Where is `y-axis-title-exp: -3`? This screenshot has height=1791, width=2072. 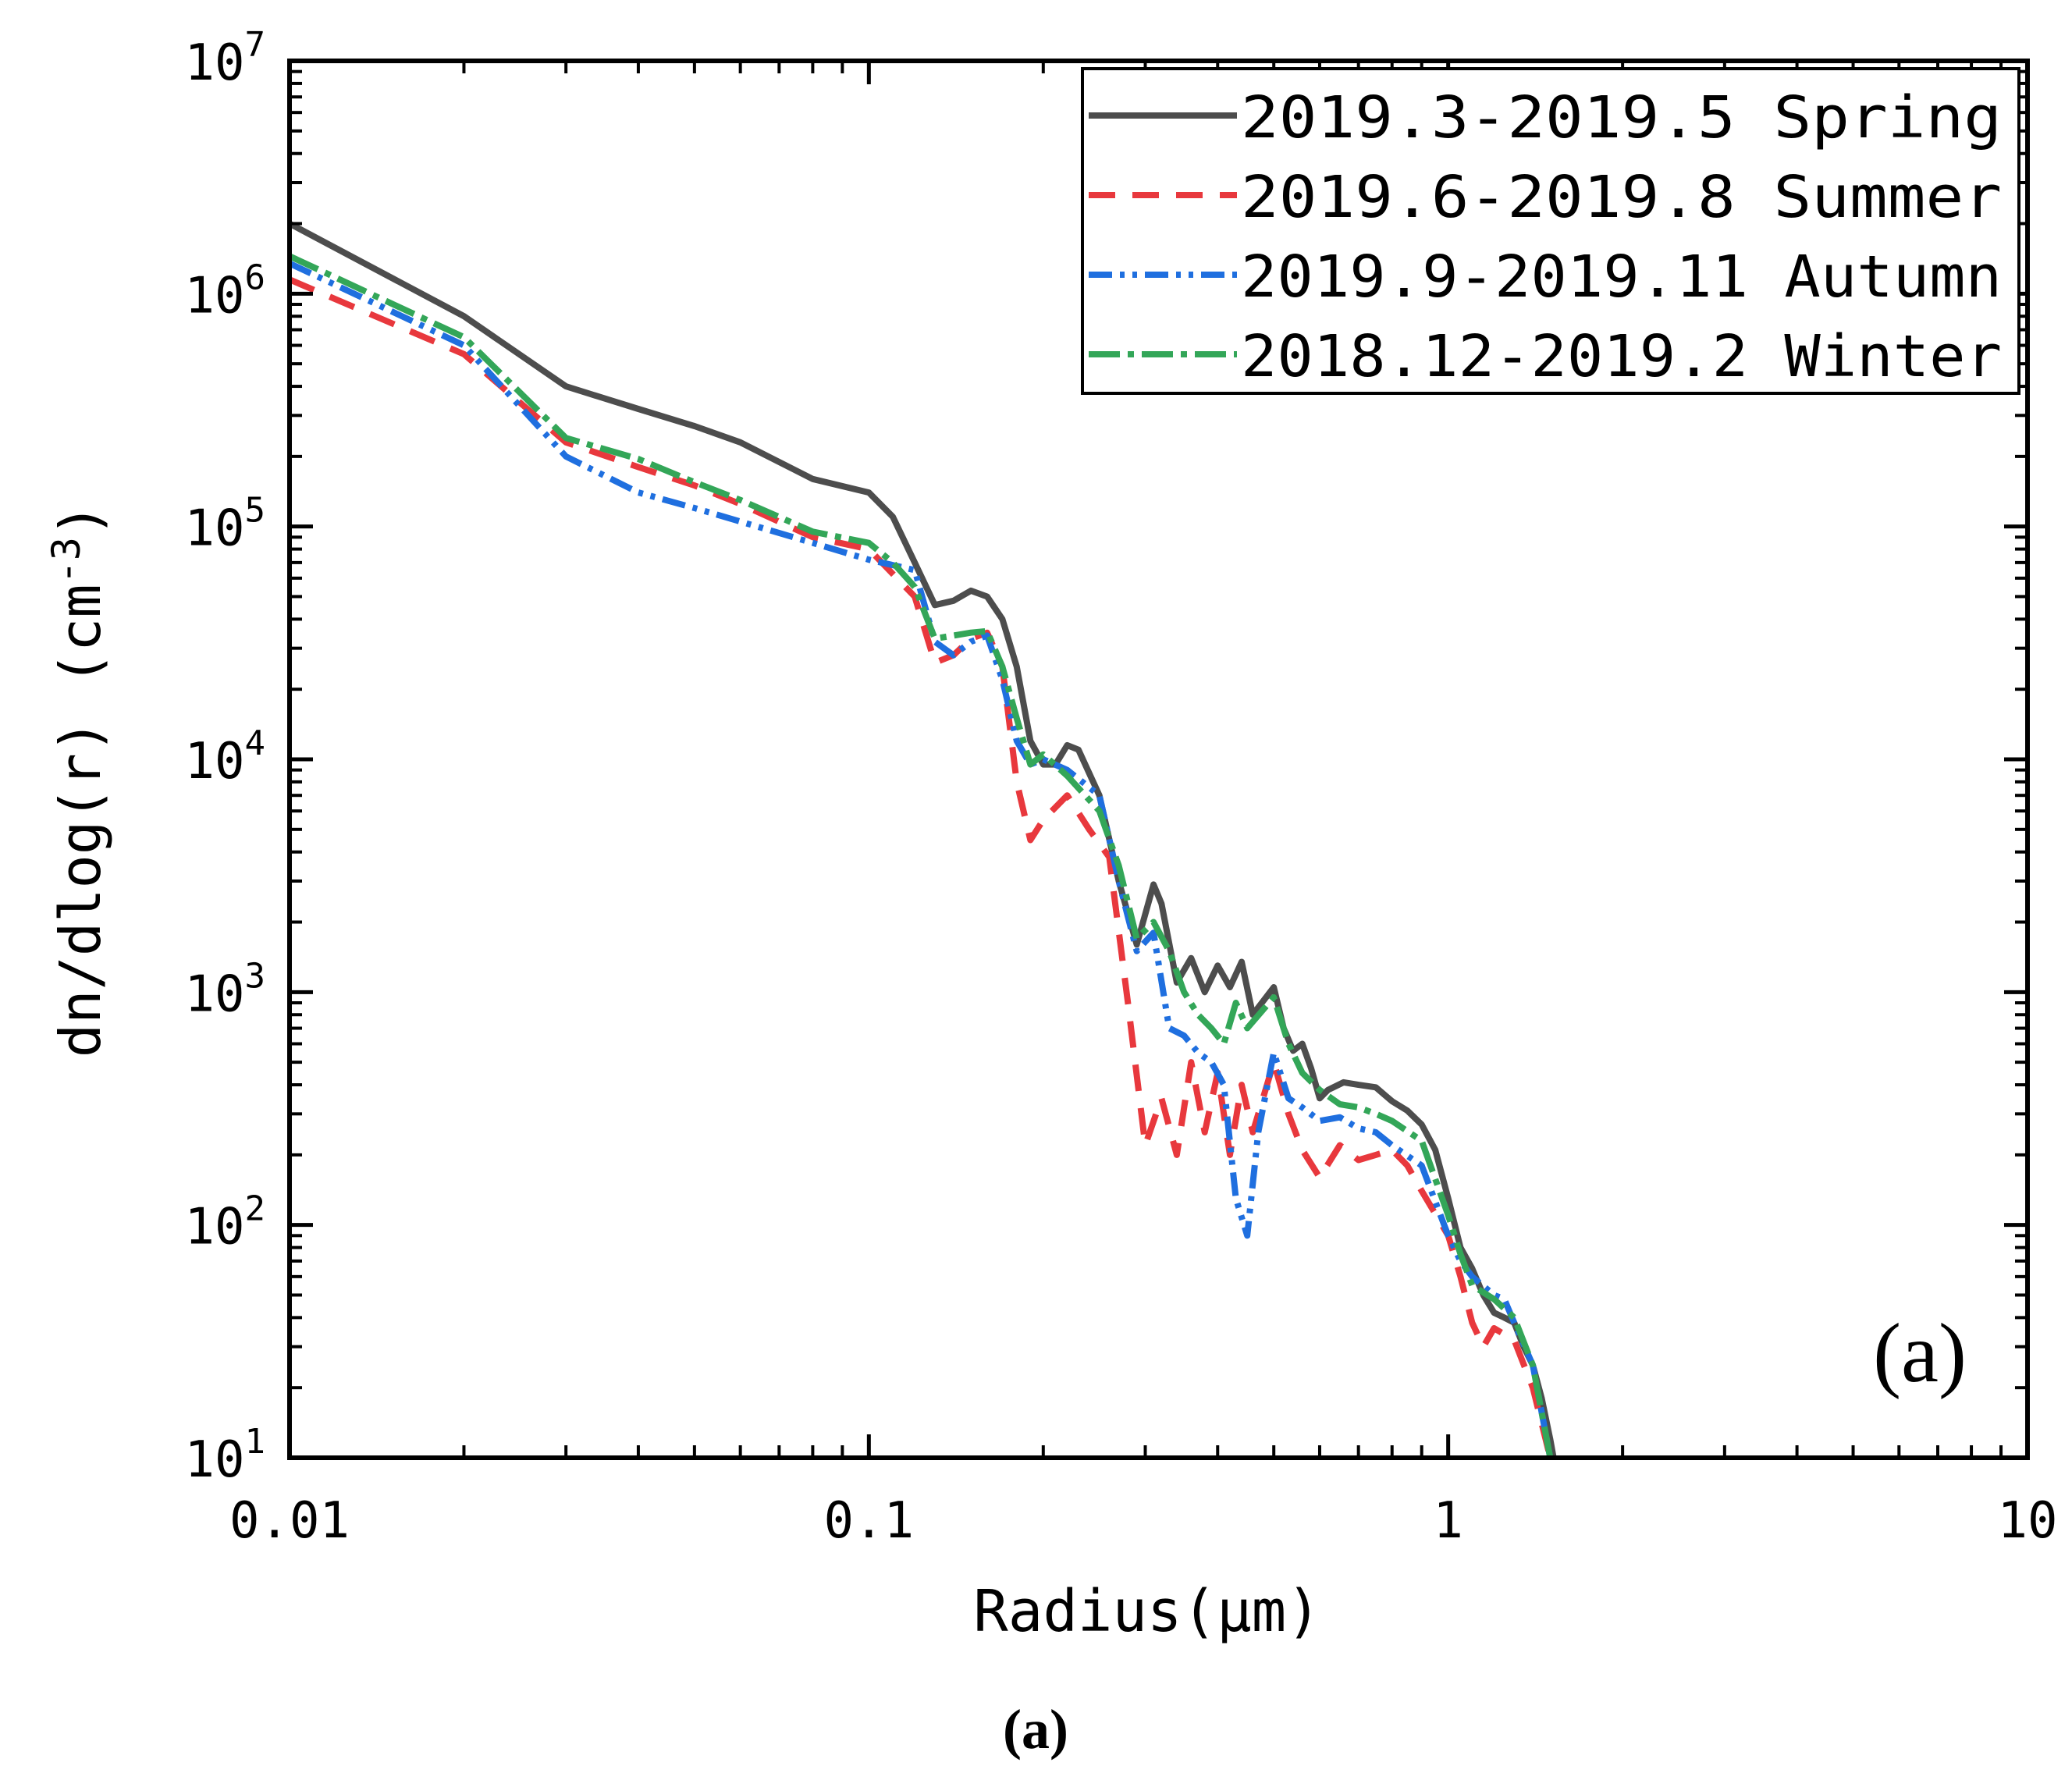
y-axis-title-exp: -3 is located at coordinates (66, 561).